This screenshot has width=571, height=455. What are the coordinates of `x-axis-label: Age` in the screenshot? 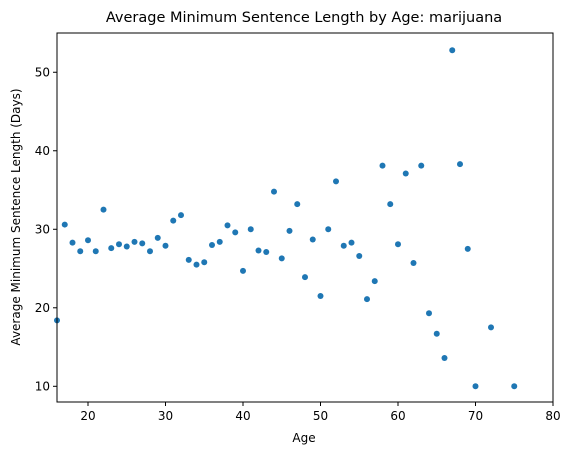 It's located at (303, 438).